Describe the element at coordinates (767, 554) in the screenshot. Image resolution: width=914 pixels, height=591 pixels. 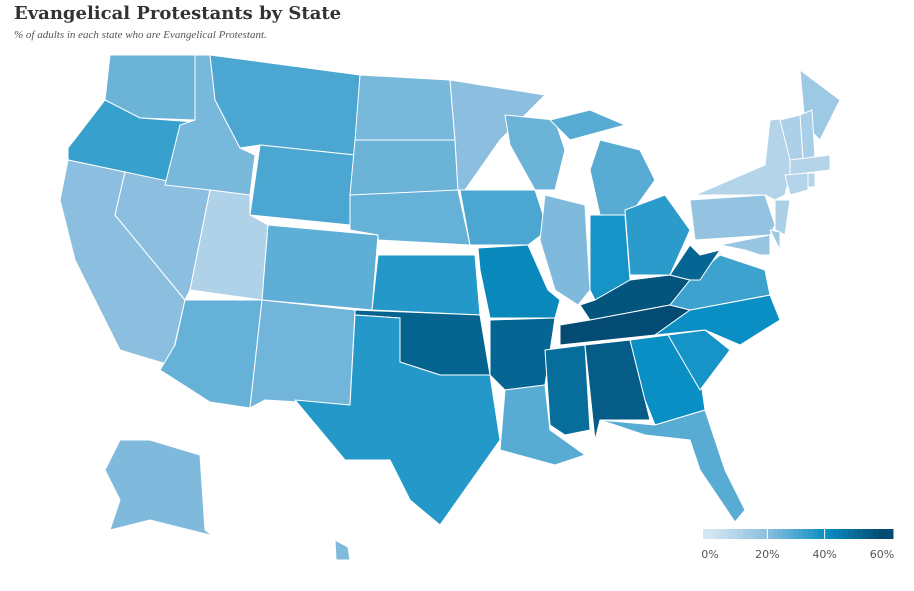
I see `legend-label: 20%` at that location.